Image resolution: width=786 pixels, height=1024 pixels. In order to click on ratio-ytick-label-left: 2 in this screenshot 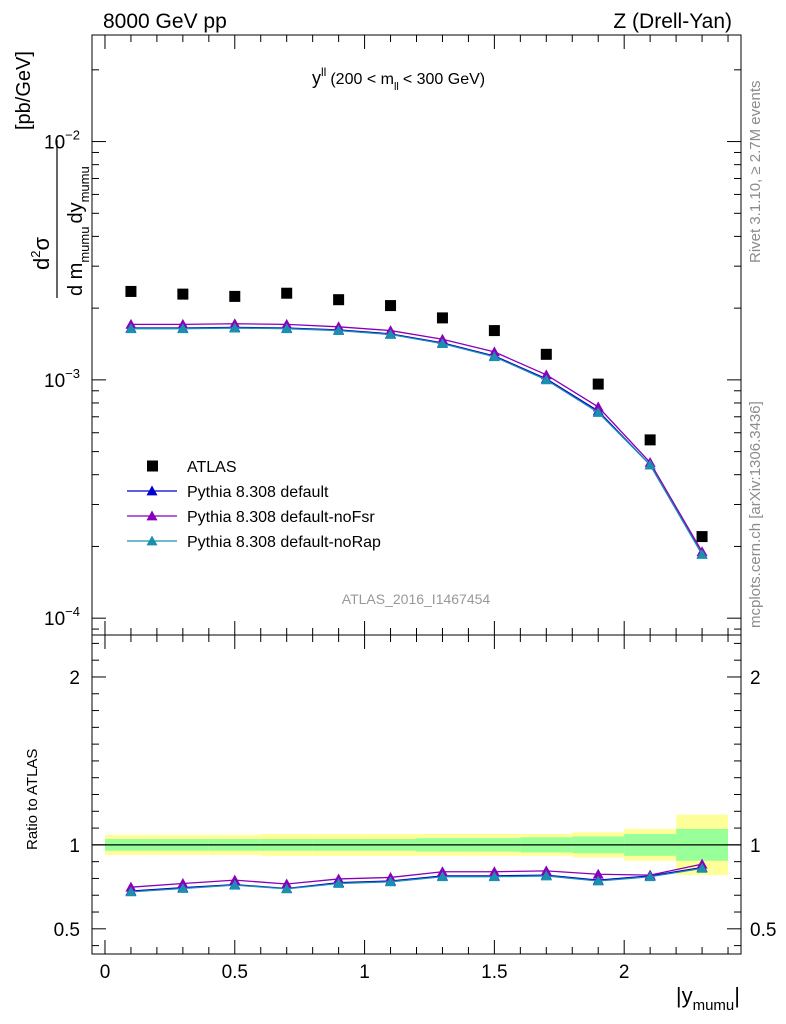, I will do `click(74, 678)`.